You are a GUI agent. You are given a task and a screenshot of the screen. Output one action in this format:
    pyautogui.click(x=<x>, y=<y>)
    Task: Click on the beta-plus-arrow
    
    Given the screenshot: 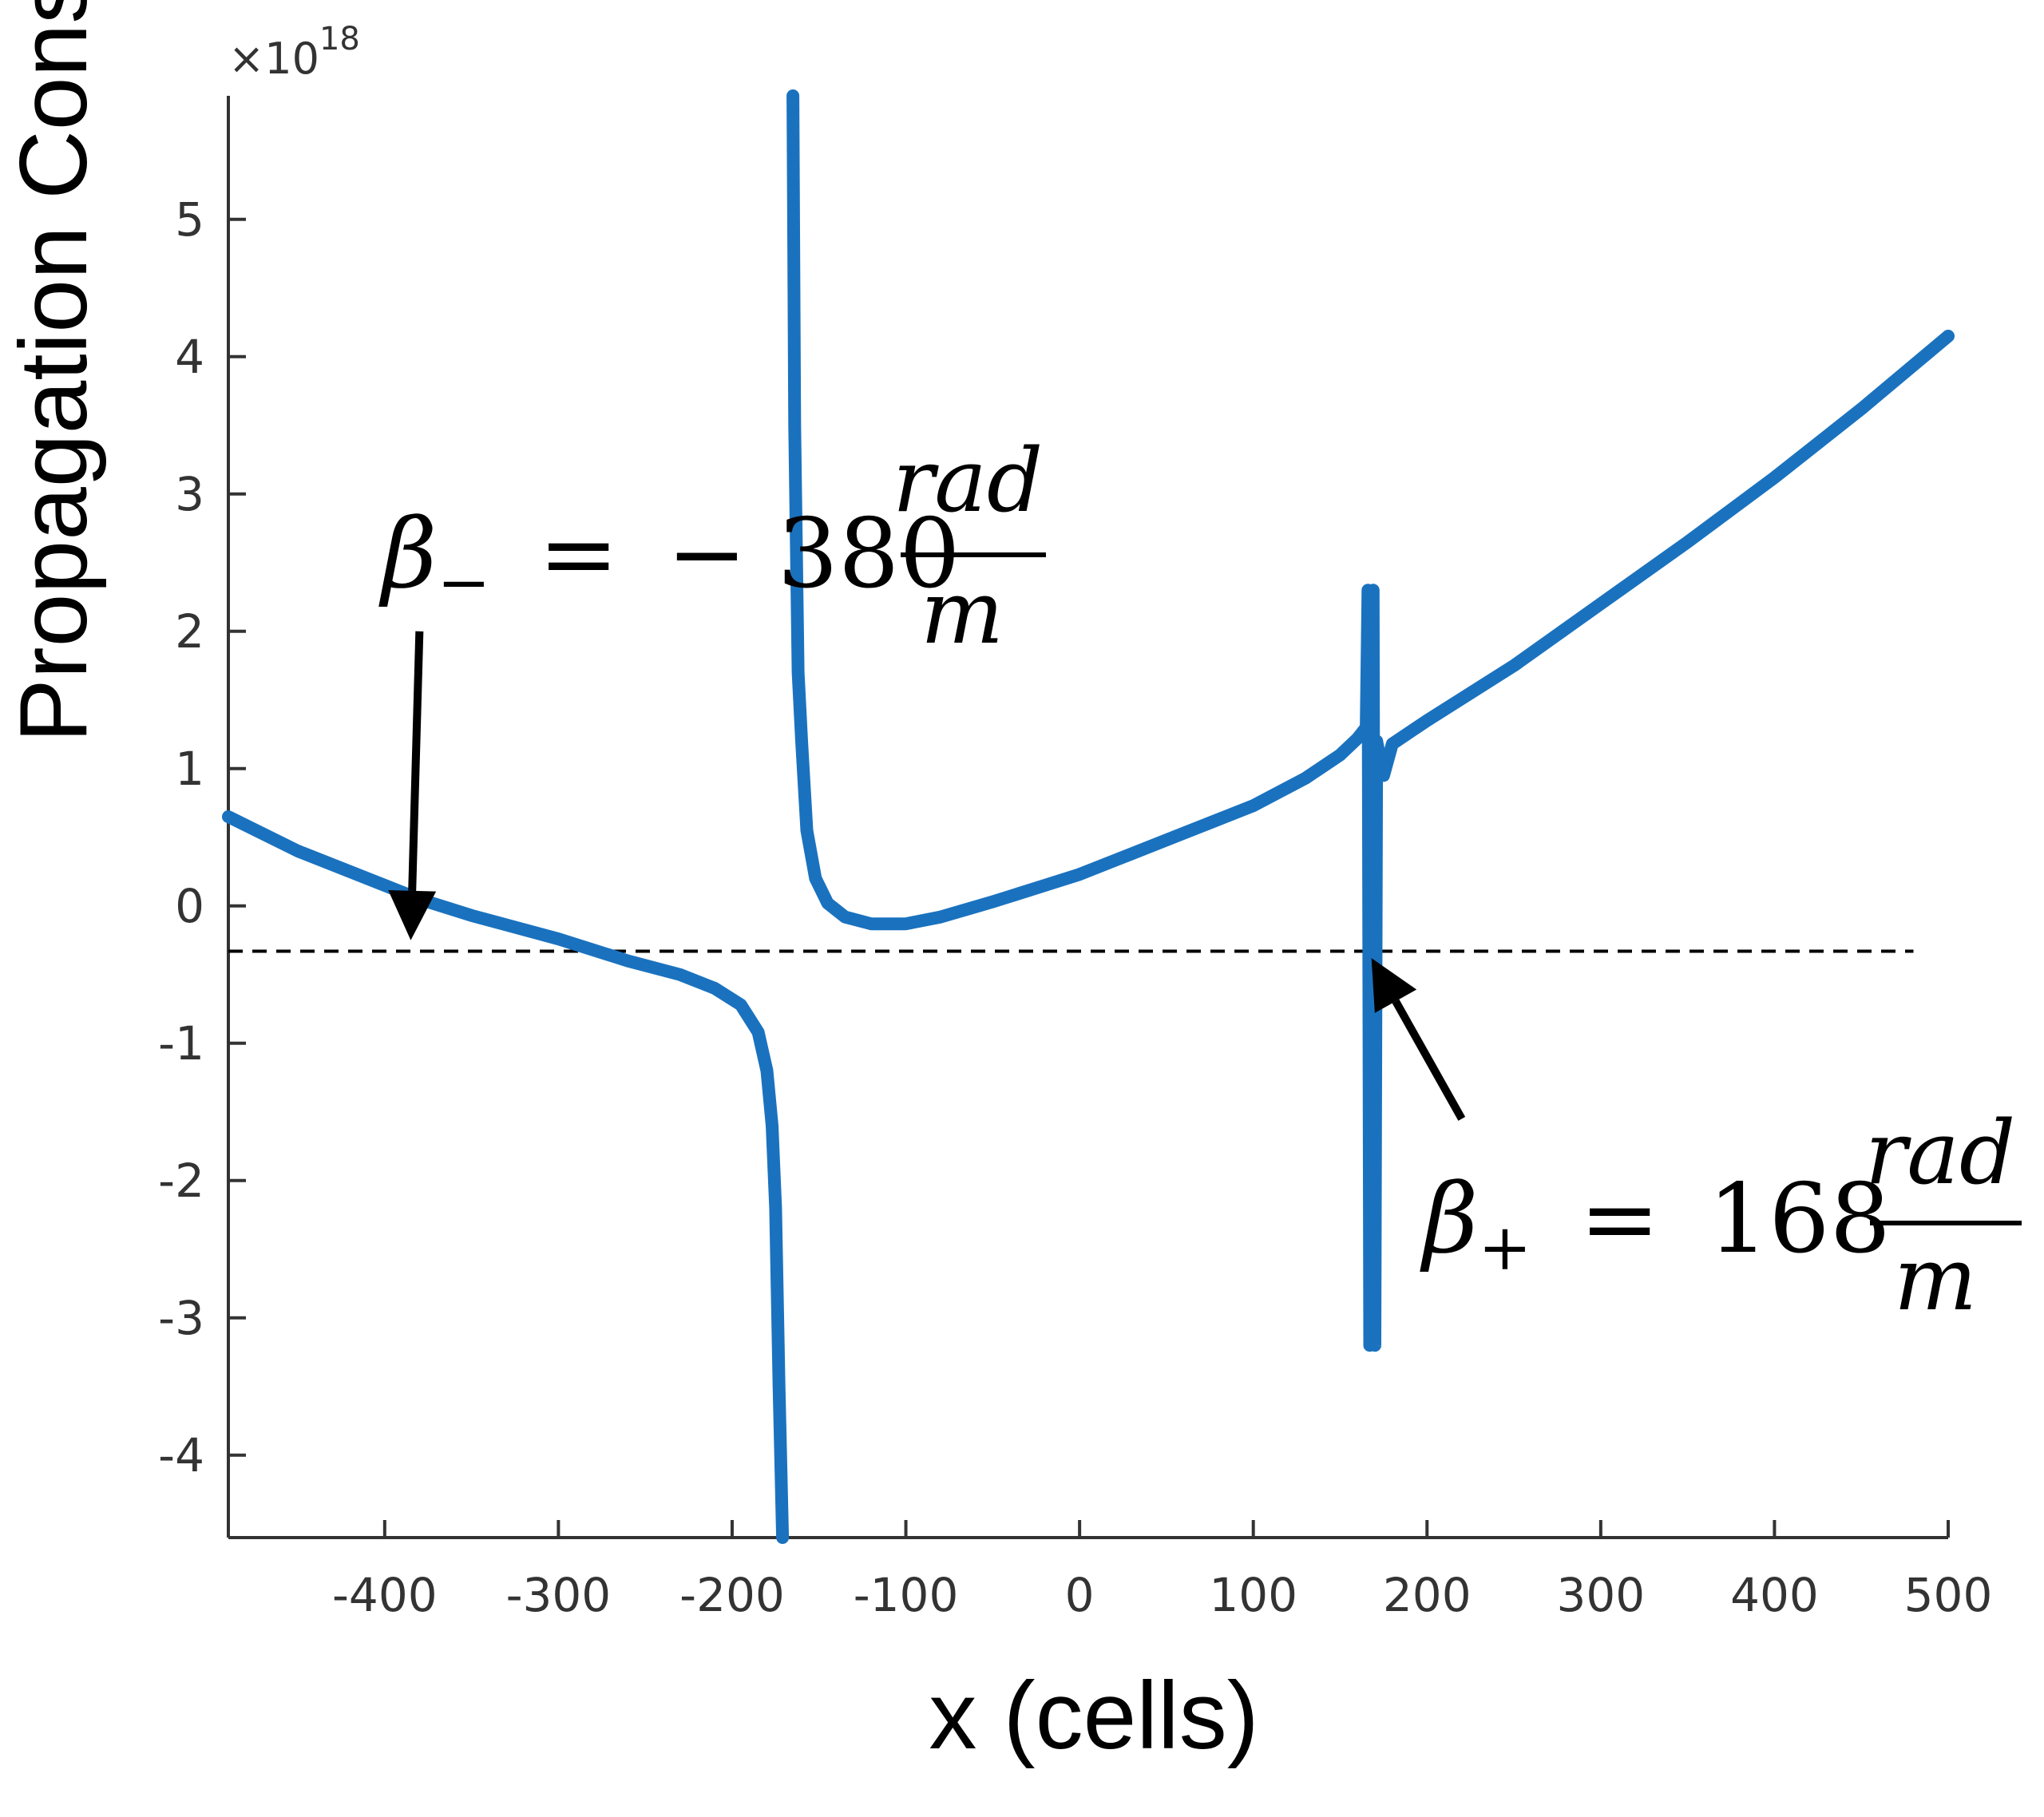 What is the action you would take?
    pyautogui.click(x=1418, y=1040)
    